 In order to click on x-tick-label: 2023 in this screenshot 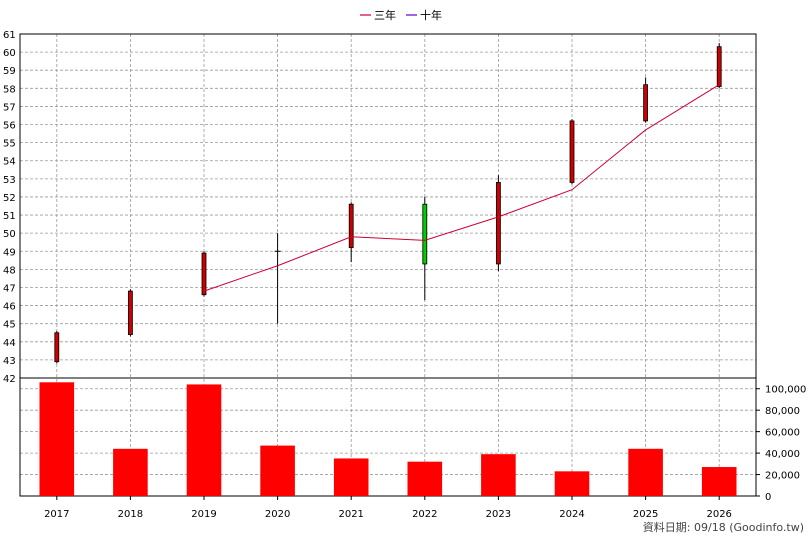, I will do `click(498, 514)`.